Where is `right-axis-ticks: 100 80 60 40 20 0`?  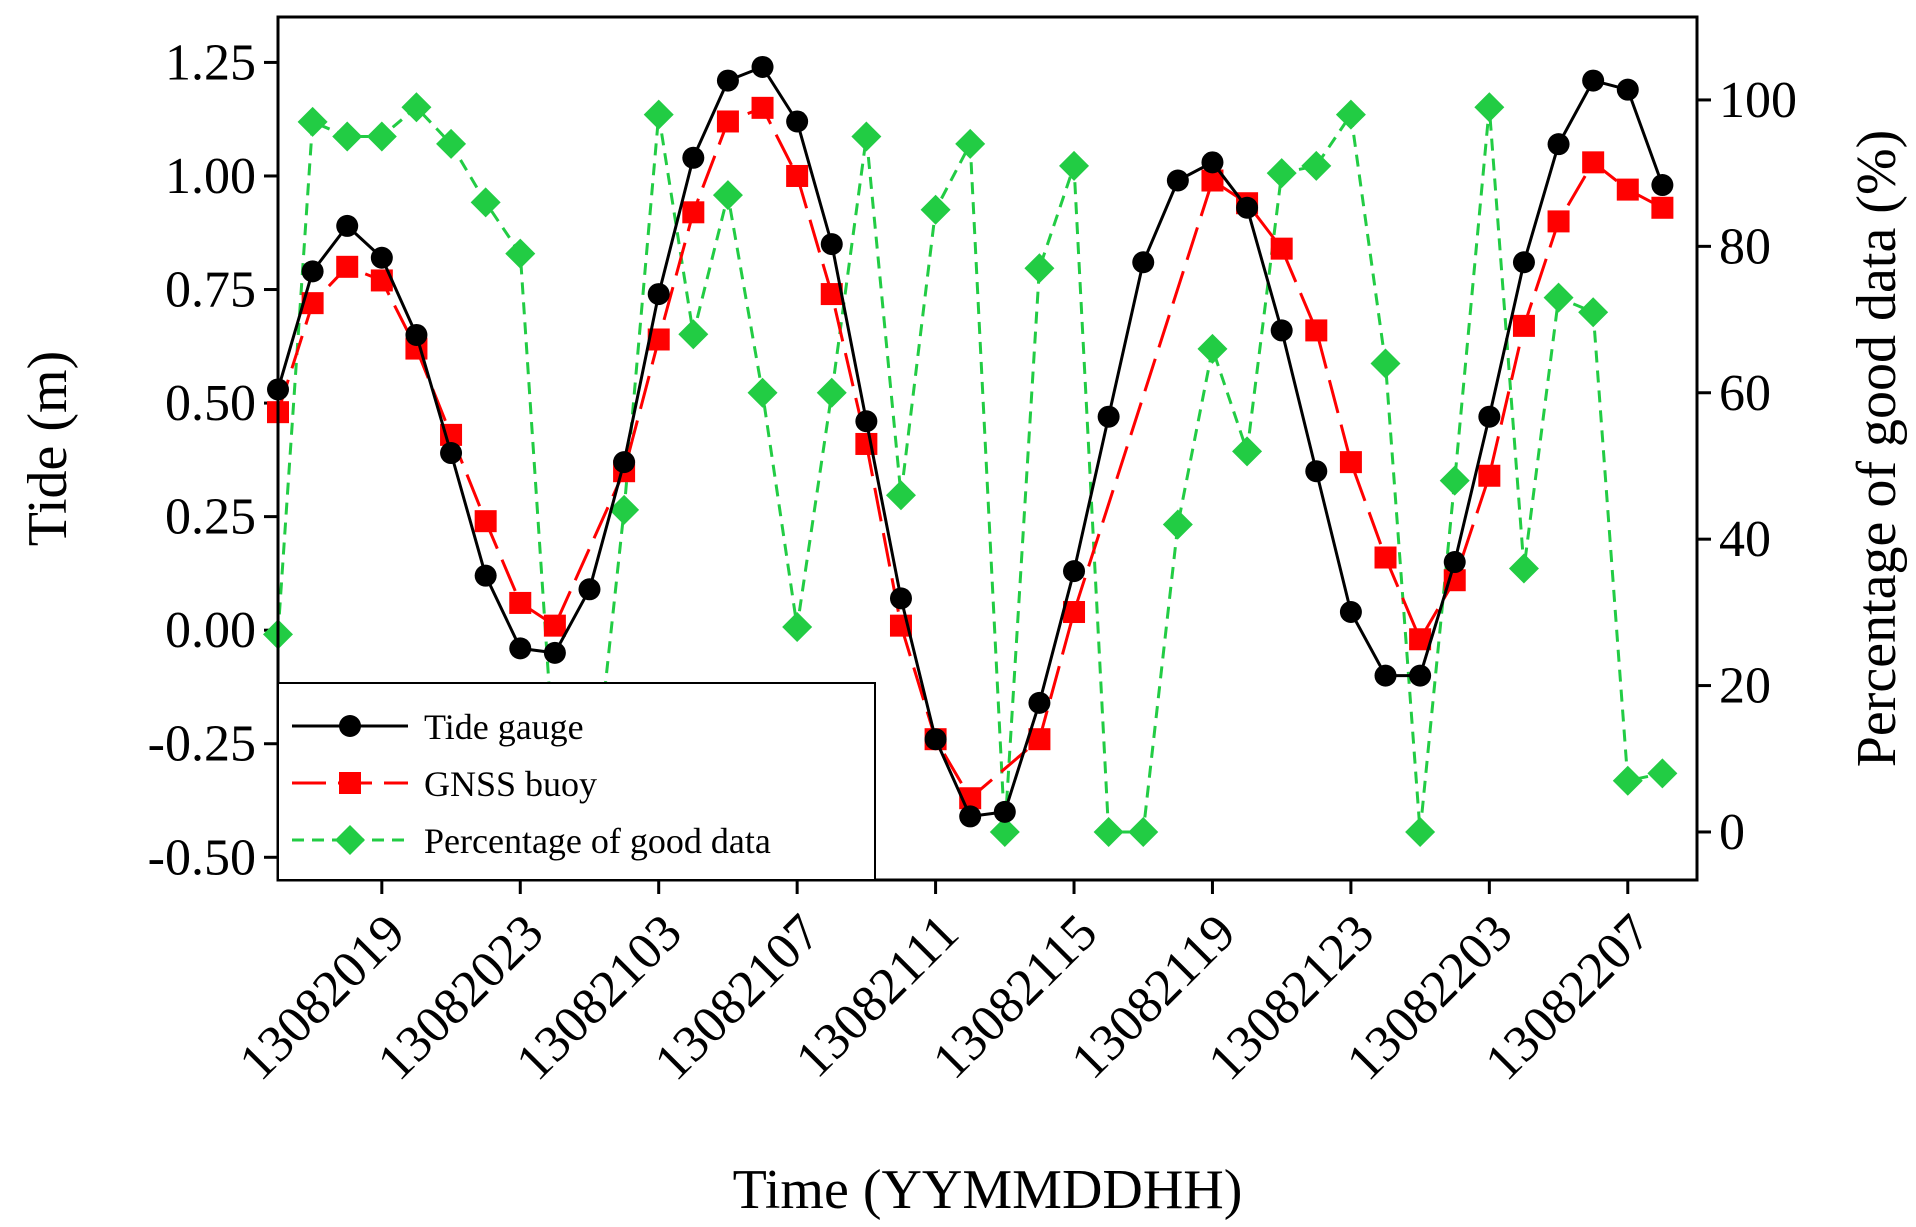
right-axis-ticks: 100 80 60 40 20 0 is located at coordinates (1747, 466).